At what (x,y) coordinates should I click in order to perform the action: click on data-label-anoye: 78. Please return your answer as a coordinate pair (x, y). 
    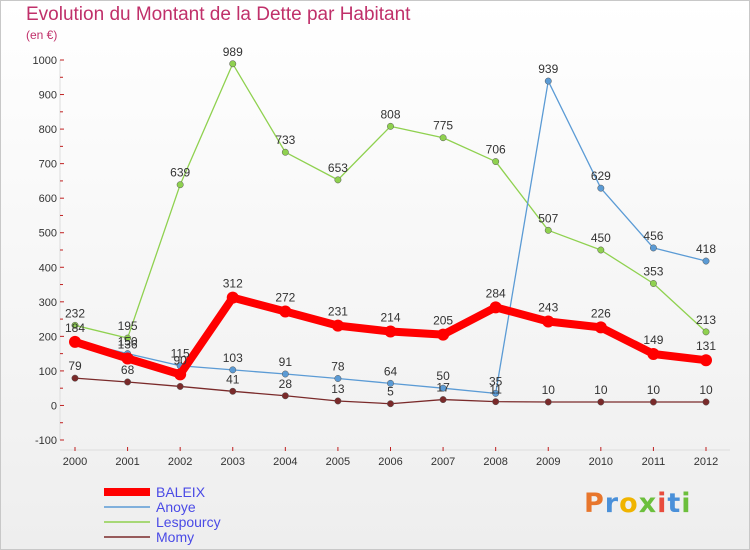
    Looking at the image, I should click on (338, 367).